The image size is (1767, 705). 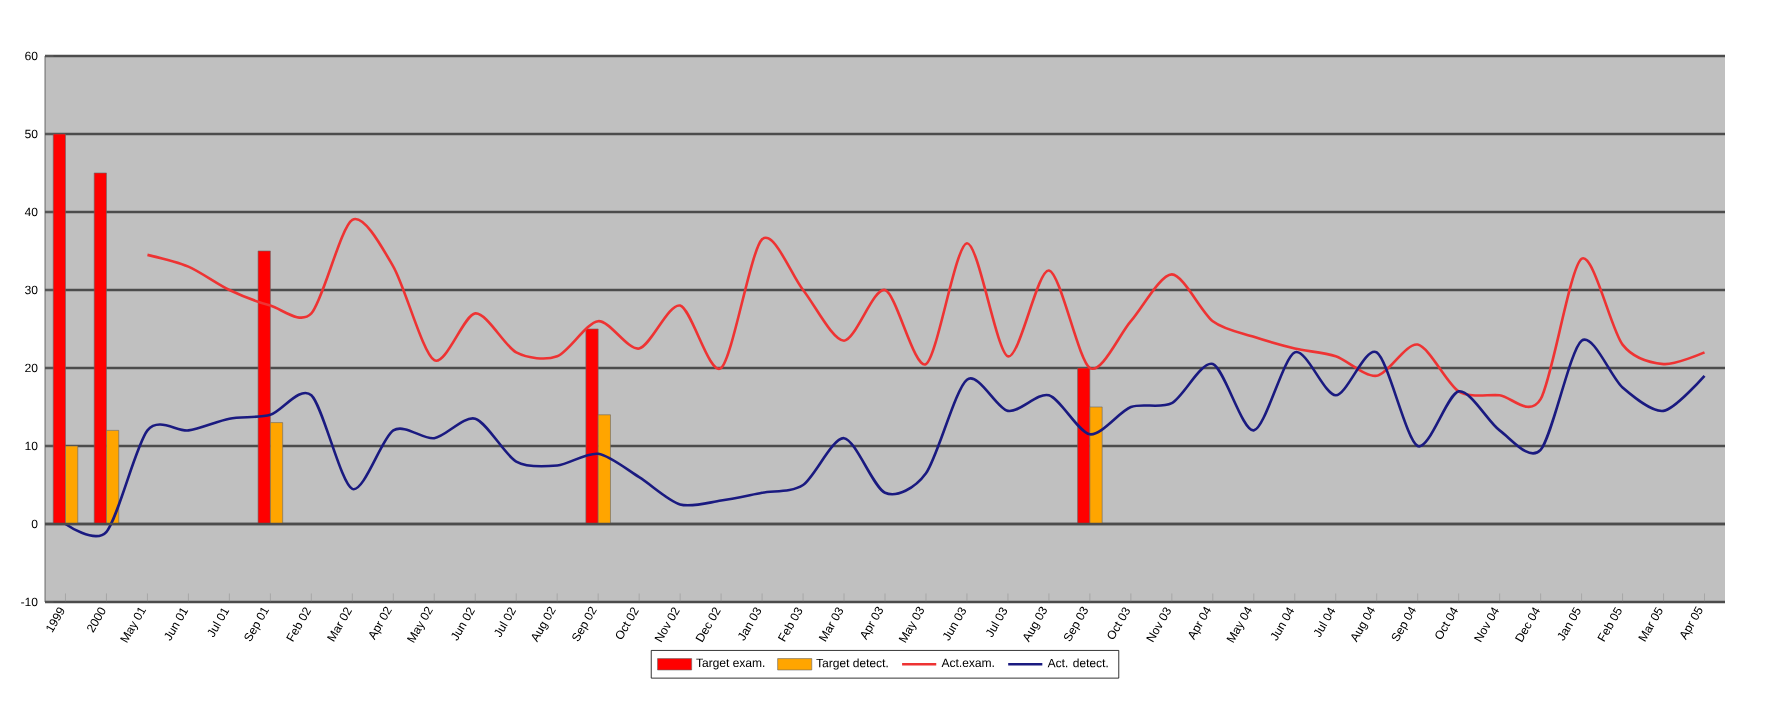 I want to click on x-tick-label: Jun 01, so click(x=176, y=624).